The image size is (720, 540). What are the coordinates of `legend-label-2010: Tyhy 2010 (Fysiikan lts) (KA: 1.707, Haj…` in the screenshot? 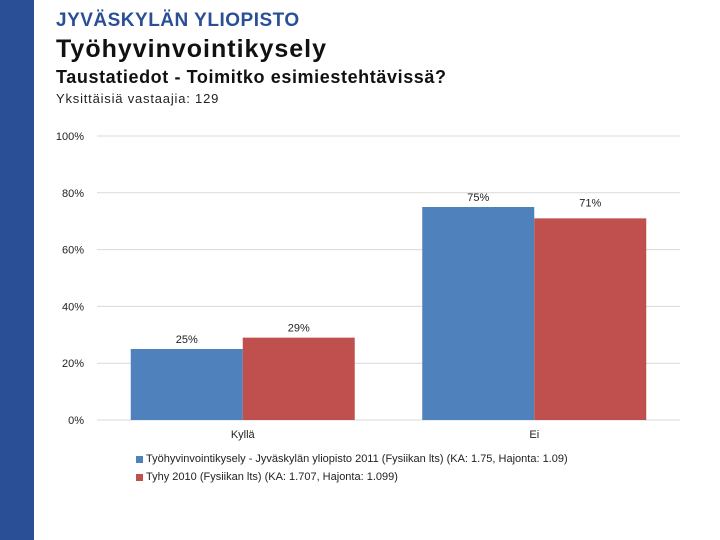 It's located at (272, 477).